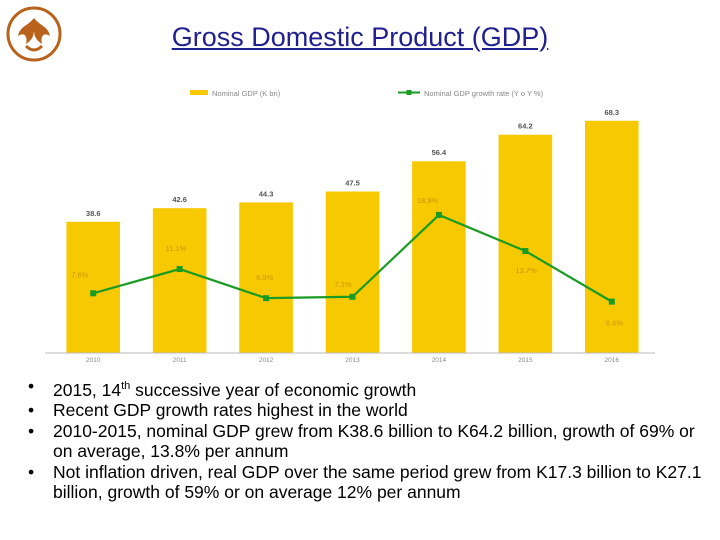 This screenshot has width=720, height=540. What do you see at coordinates (612, 360) in the screenshot?
I see `x-tick-label: 2016` at bounding box center [612, 360].